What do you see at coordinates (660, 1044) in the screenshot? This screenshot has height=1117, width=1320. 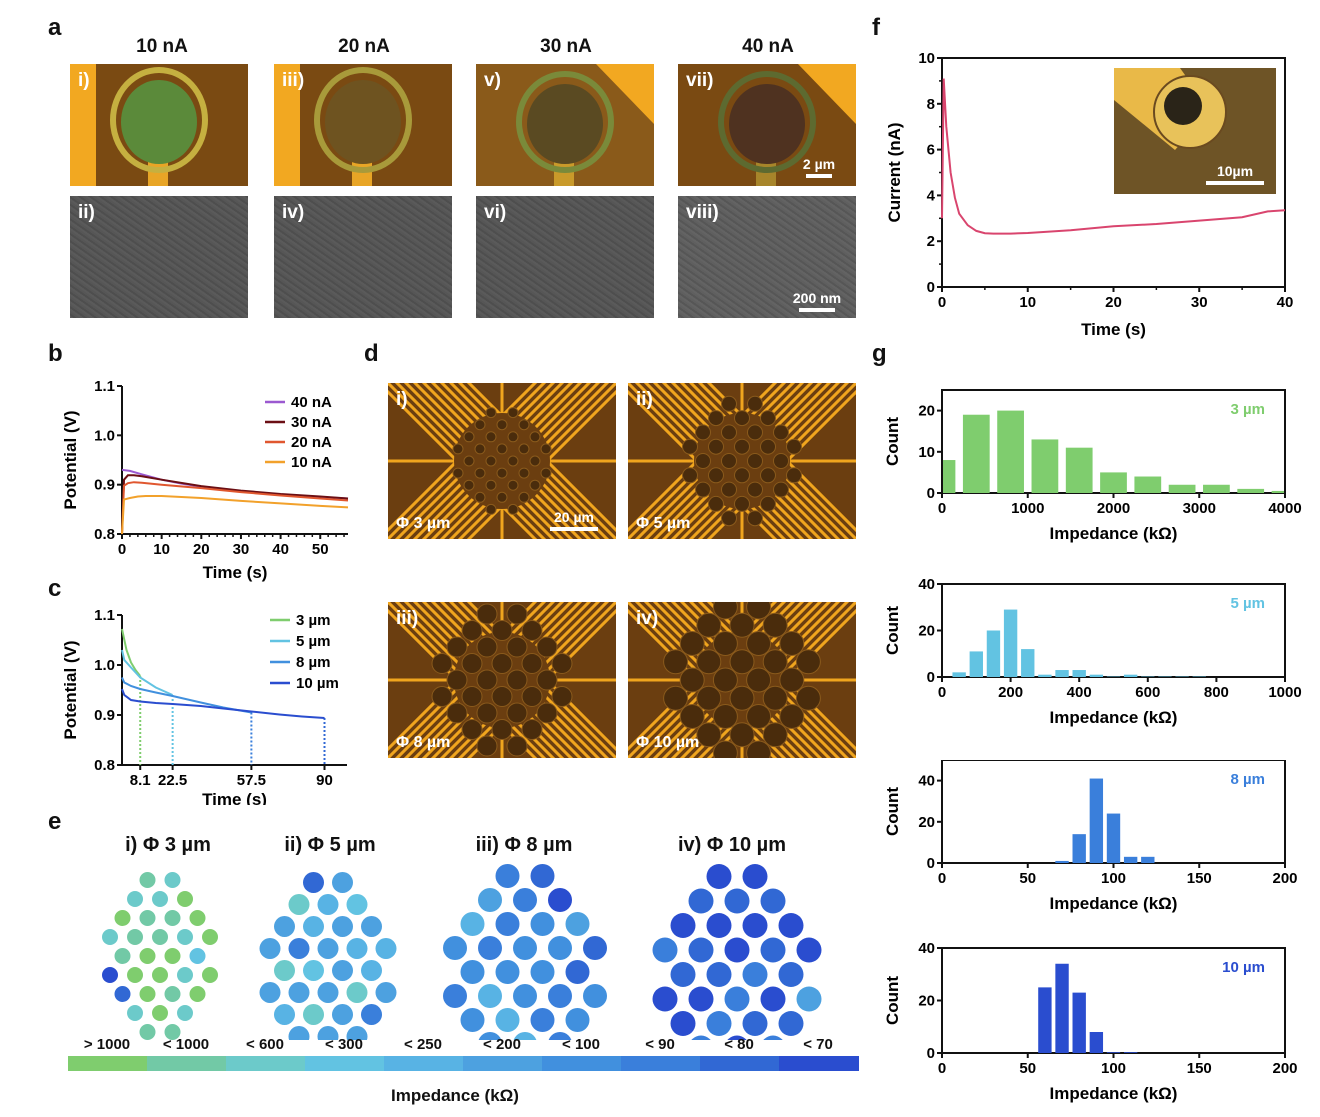 I see `colorbar-tick-label: < 90` at bounding box center [660, 1044].